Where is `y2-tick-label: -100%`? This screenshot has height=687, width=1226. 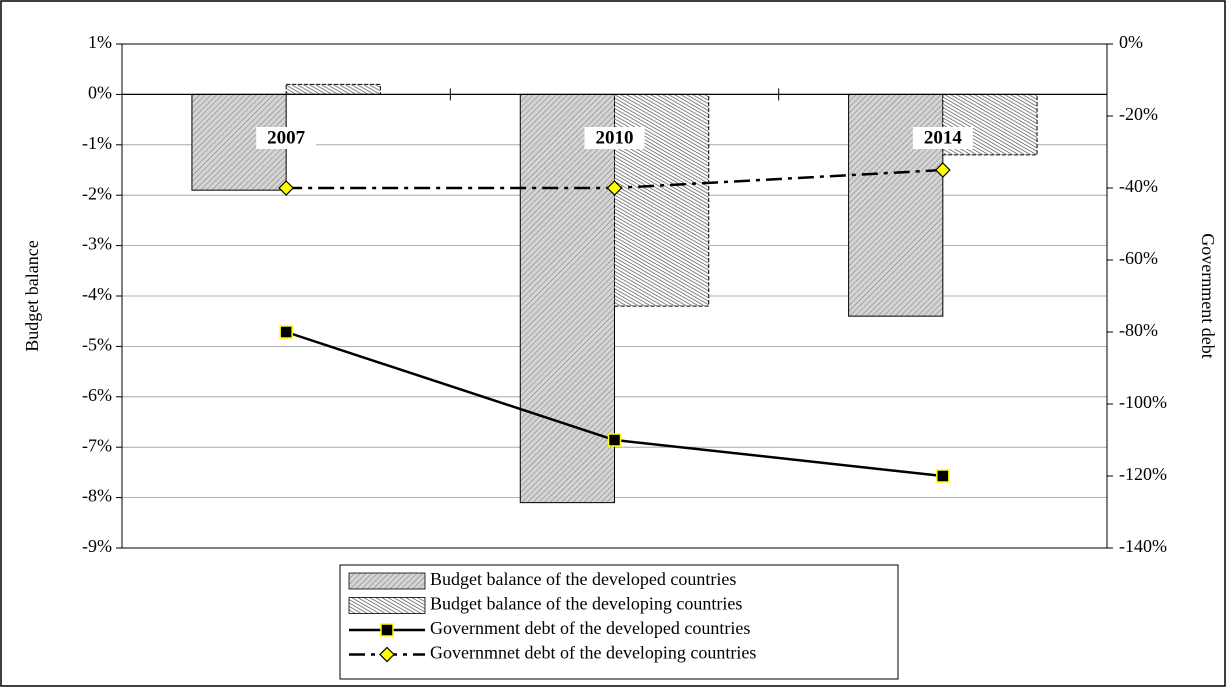
y2-tick-label: -100% is located at coordinates (1143, 402).